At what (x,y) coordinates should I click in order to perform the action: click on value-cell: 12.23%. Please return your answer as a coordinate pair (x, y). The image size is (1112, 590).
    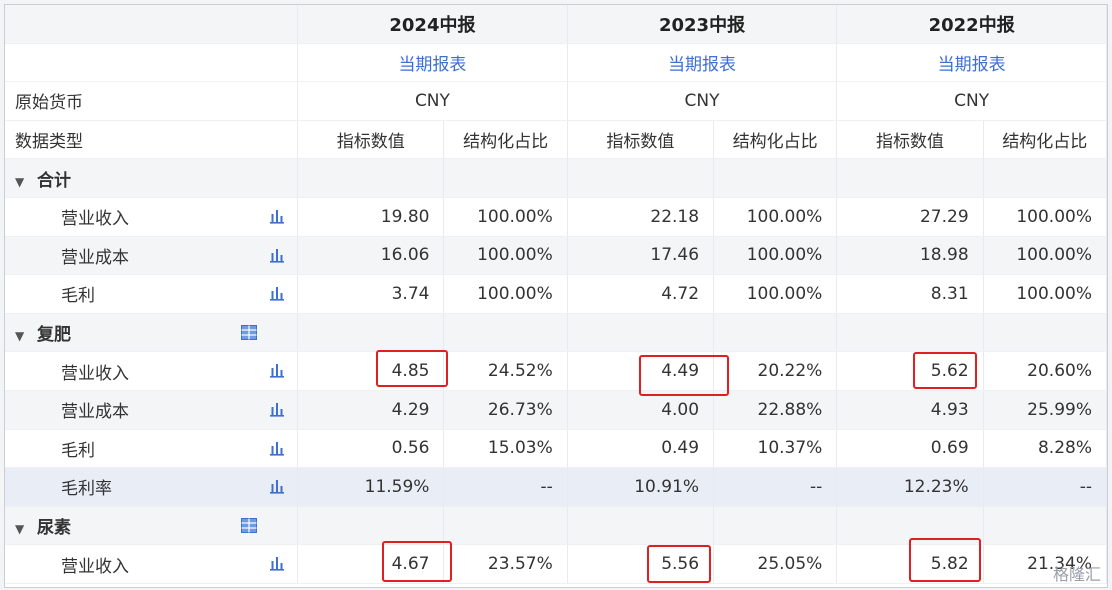
    Looking at the image, I should click on (910, 487).